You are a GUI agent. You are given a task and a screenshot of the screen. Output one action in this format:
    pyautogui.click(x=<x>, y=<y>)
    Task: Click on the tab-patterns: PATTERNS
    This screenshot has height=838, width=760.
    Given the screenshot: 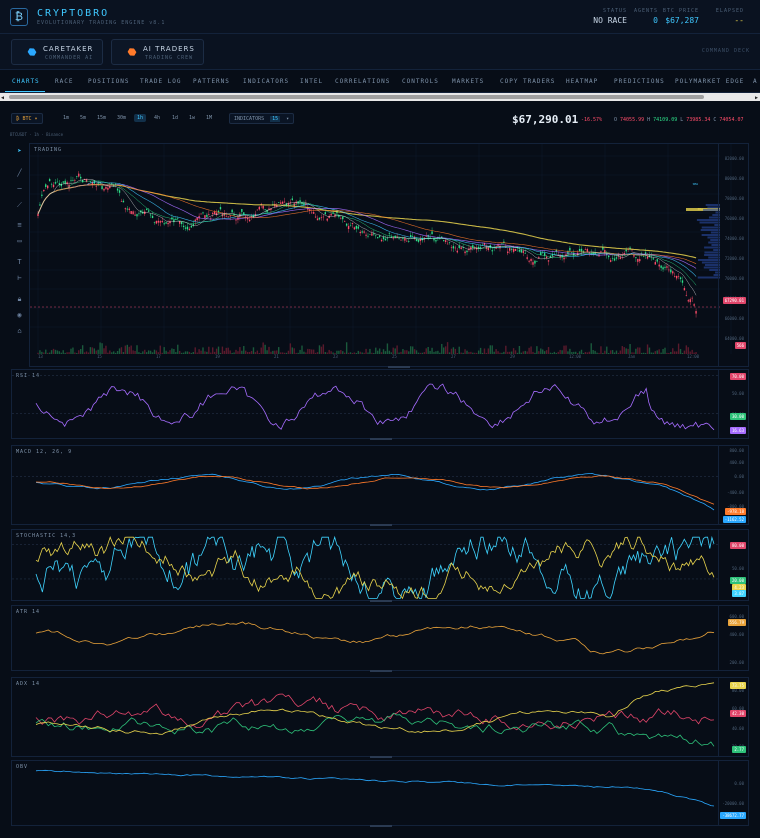 What is the action you would take?
    pyautogui.click(x=211, y=81)
    